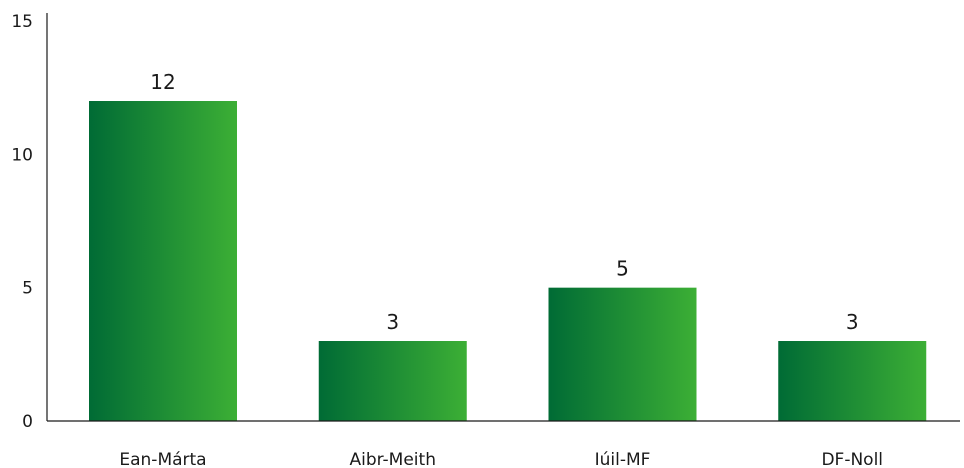  What do you see at coordinates (22, 222) in the screenshot?
I see `y-axis-ticks: 0 5 10 15` at bounding box center [22, 222].